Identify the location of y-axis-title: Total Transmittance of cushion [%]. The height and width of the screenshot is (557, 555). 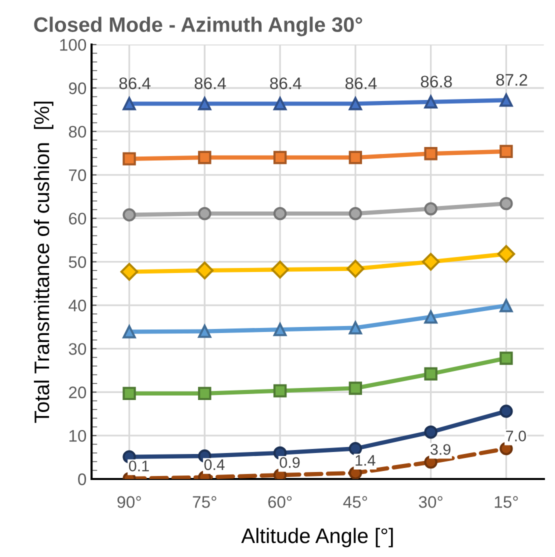
(44, 262).